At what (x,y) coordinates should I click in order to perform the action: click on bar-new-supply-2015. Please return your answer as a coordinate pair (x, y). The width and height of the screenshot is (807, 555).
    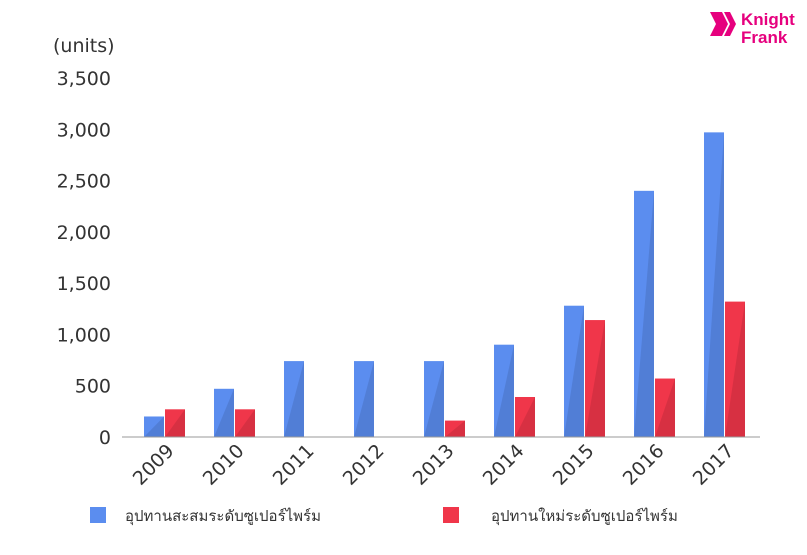
    Looking at the image, I should click on (595, 378).